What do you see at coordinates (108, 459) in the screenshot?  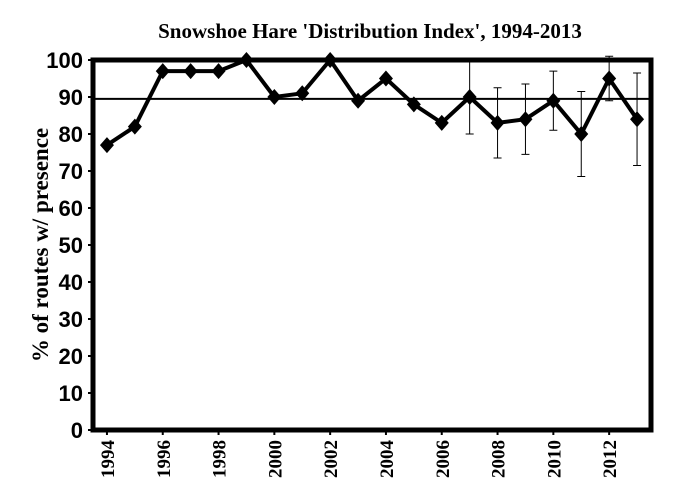 I see `x-tick-label: 1994` at bounding box center [108, 459].